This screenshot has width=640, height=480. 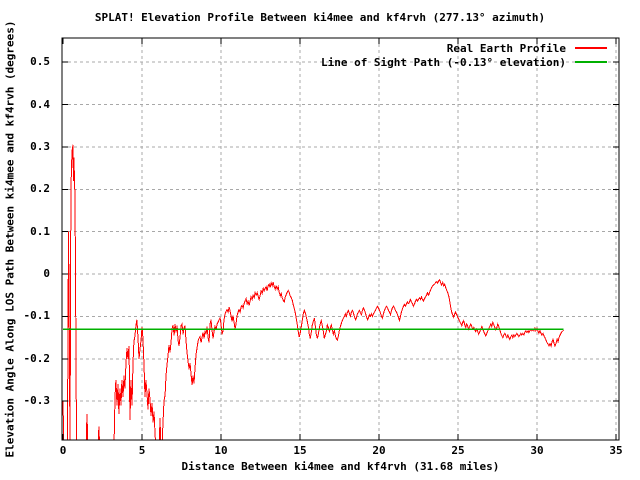 What do you see at coordinates (616, 450) in the screenshot?
I see `x-tick-label: 35` at bounding box center [616, 450].